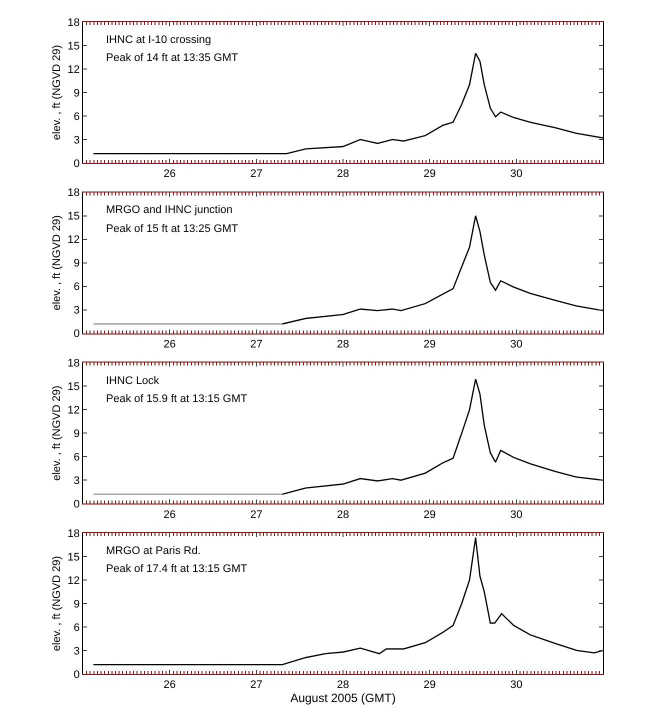 The width and height of the screenshot is (660, 726). I want to click on annotation: MRGO at Paris Rd., so click(153, 551).